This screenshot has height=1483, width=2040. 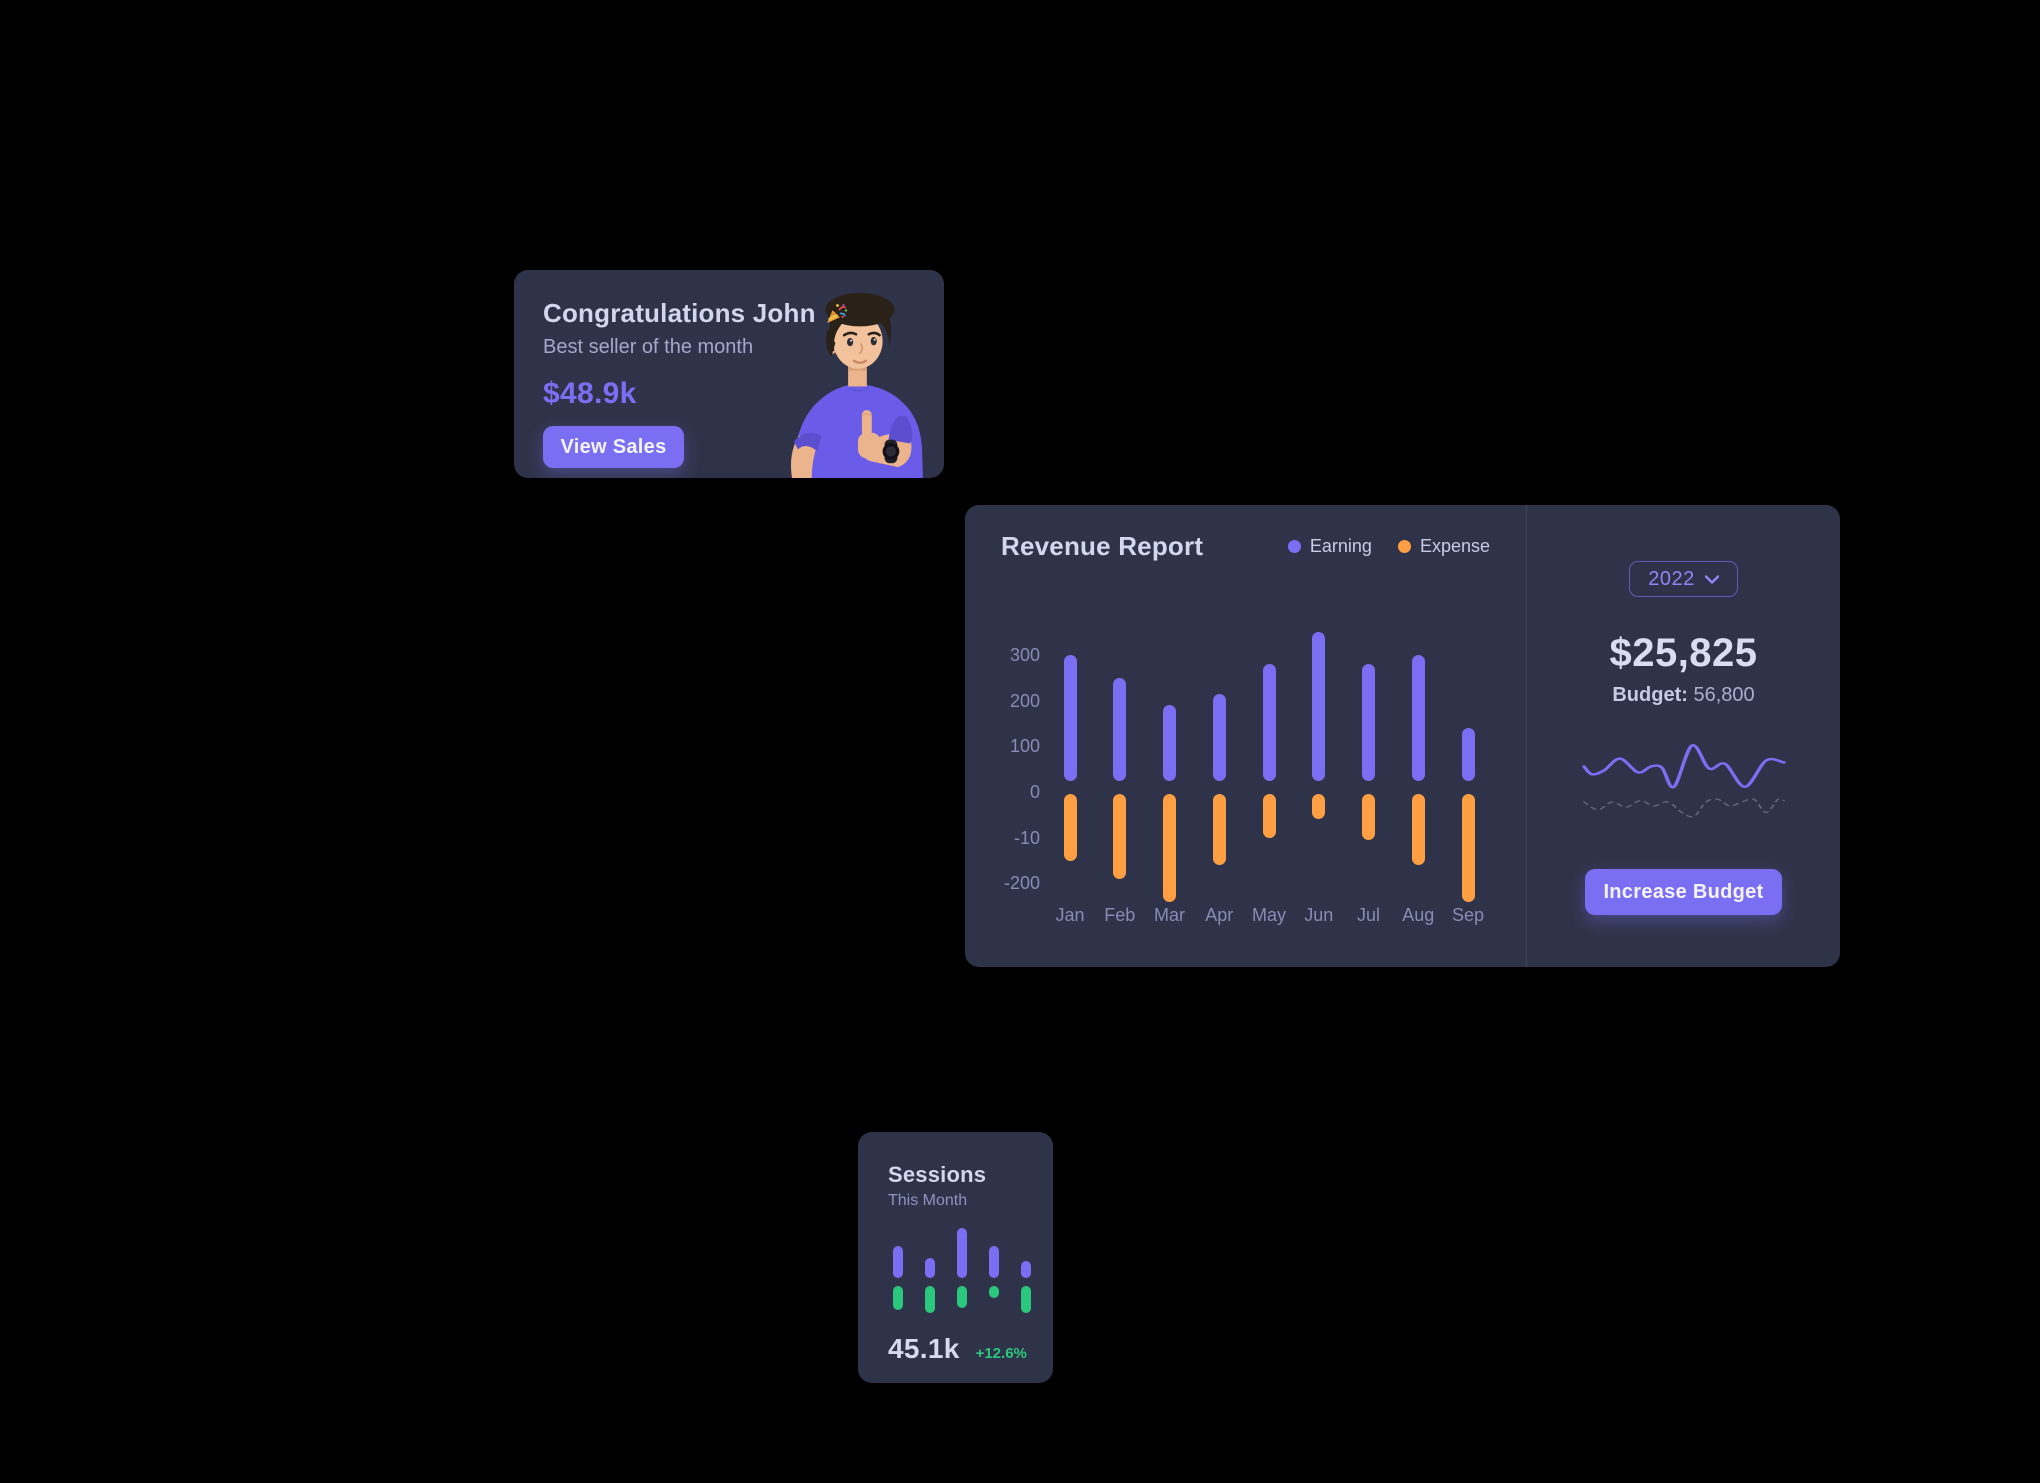 I want to click on legend-expense-label: Expense, so click(x=1454, y=546).